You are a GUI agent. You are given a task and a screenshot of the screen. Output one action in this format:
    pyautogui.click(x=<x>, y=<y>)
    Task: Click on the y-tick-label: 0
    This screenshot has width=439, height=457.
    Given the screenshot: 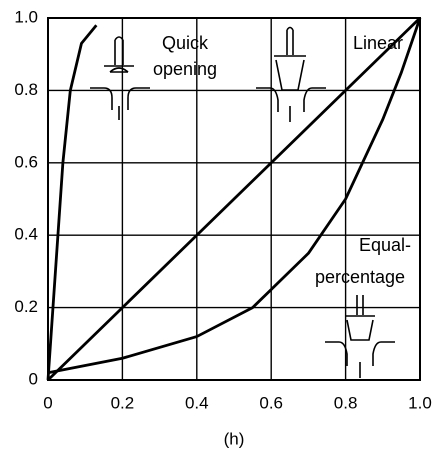 What is the action you would take?
    pyautogui.click(x=33, y=378)
    